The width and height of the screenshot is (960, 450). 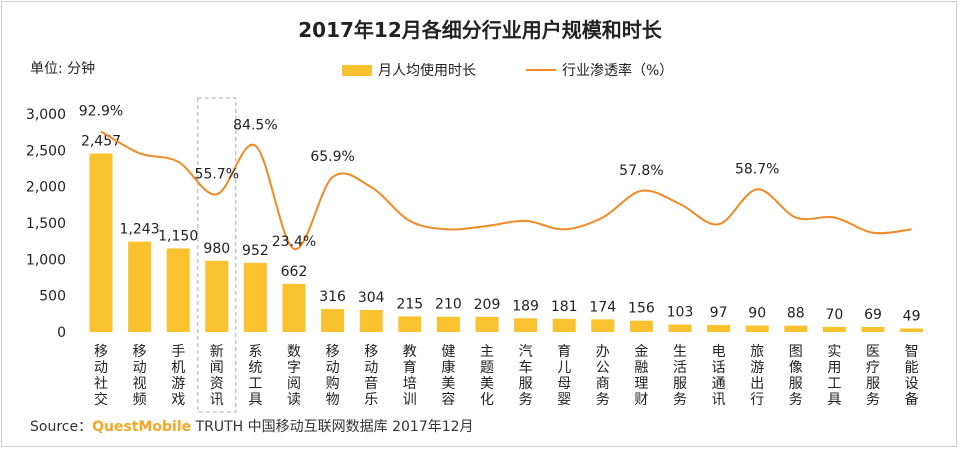 I want to click on highlight-box, so click(x=217, y=255).